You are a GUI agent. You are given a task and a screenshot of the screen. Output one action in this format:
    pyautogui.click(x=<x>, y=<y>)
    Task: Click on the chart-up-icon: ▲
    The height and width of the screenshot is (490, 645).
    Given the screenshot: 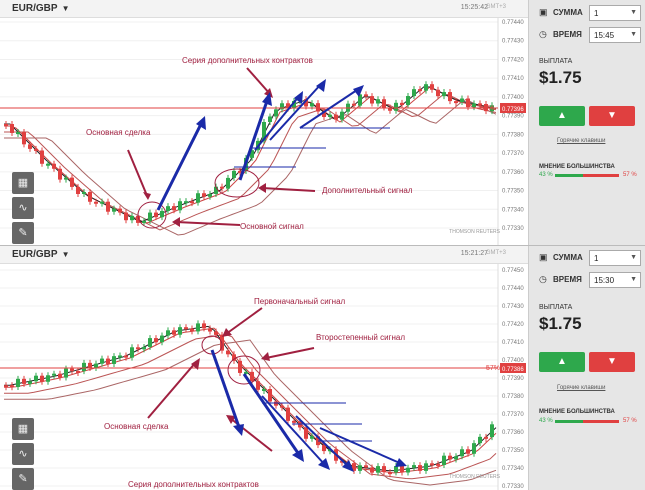 What is the action you would take?
    pyautogui.click(x=562, y=115)
    